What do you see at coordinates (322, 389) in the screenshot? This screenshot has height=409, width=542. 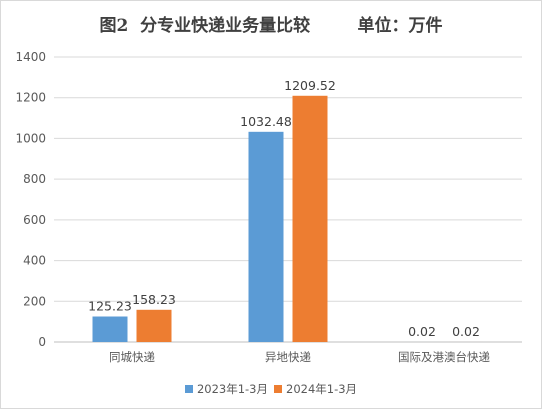 I see `legend-label: 2024年1-3月` at bounding box center [322, 389].